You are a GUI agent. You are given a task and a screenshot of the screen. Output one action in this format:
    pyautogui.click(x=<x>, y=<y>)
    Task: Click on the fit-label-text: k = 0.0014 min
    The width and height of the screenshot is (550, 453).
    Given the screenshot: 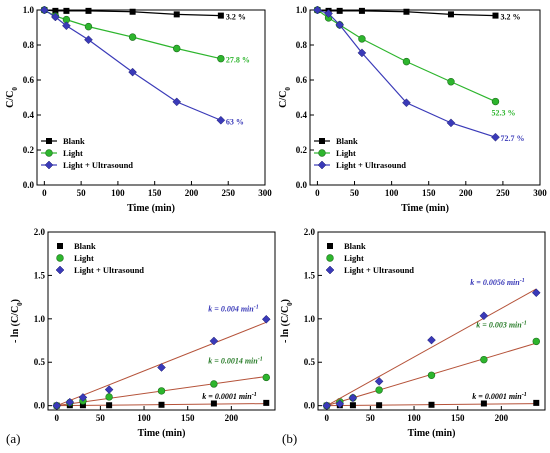 What is the action you would take?
    pyautogui.click(x=233, y=360)
    